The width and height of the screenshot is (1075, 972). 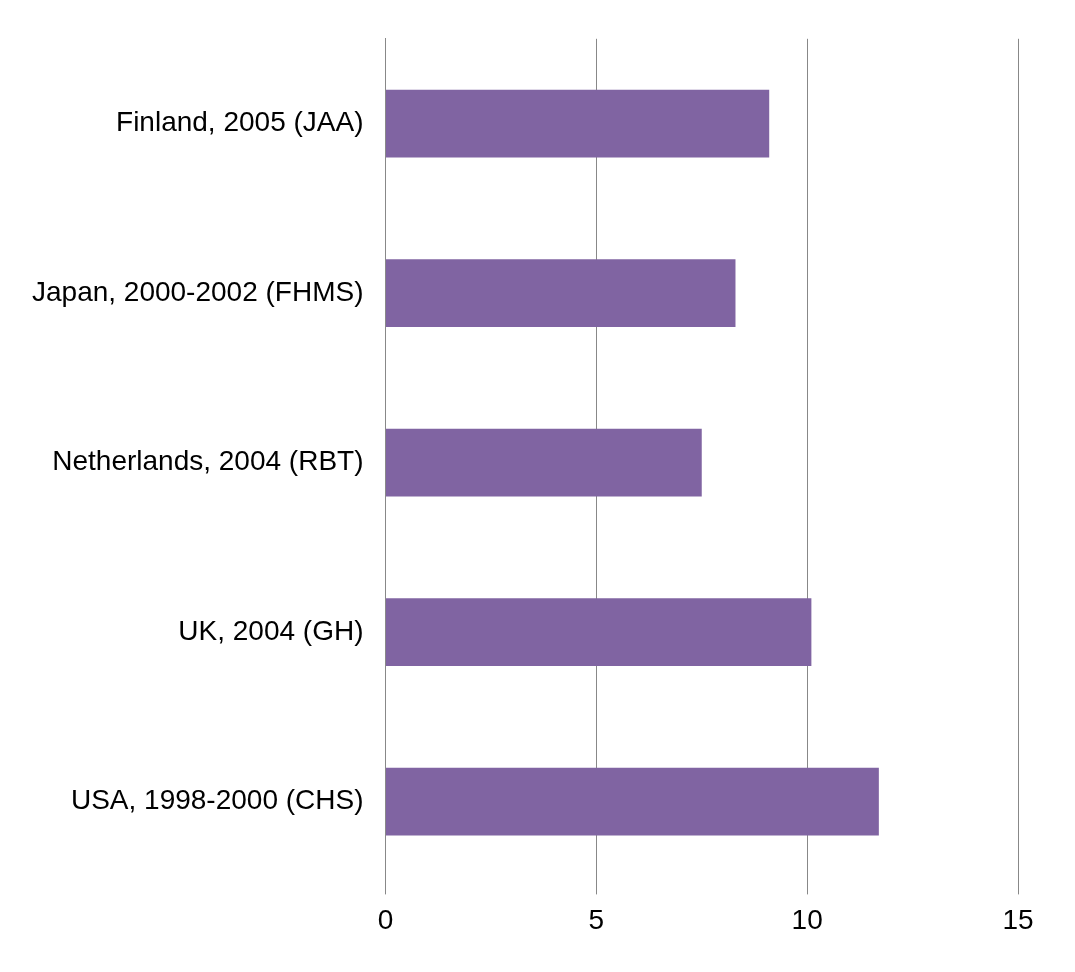 I want to click on y-tick-label: Japan, 2000-2002 (FHMS), so click(x=197, y=291).